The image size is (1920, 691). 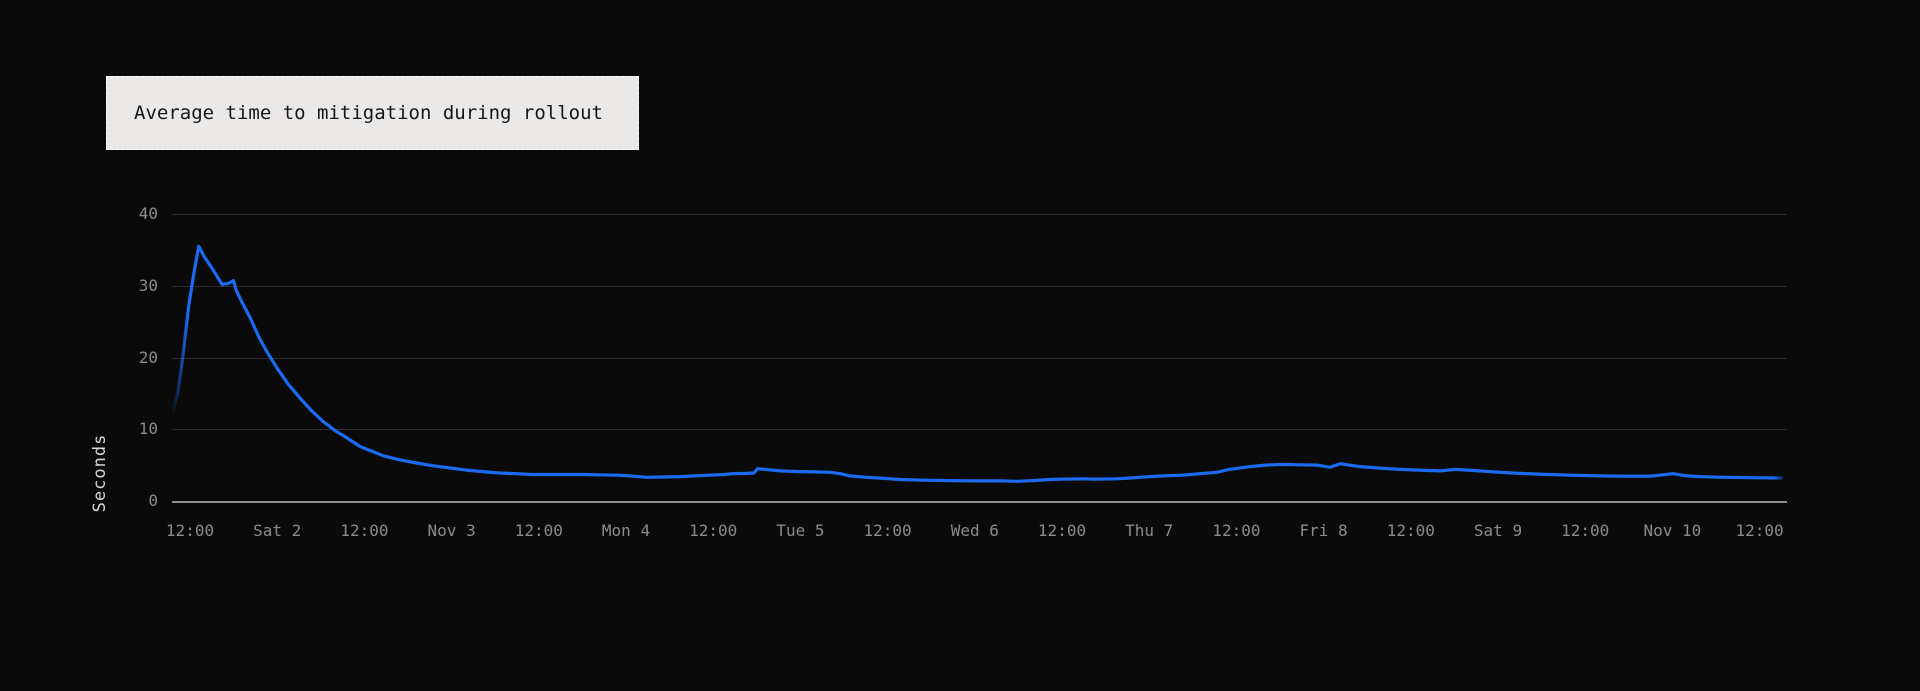 What do you see at coordinates (1585, 530) in the screenshot?
I see `x-tick-label-16: 12:00` at bounding box center [1585, 530].